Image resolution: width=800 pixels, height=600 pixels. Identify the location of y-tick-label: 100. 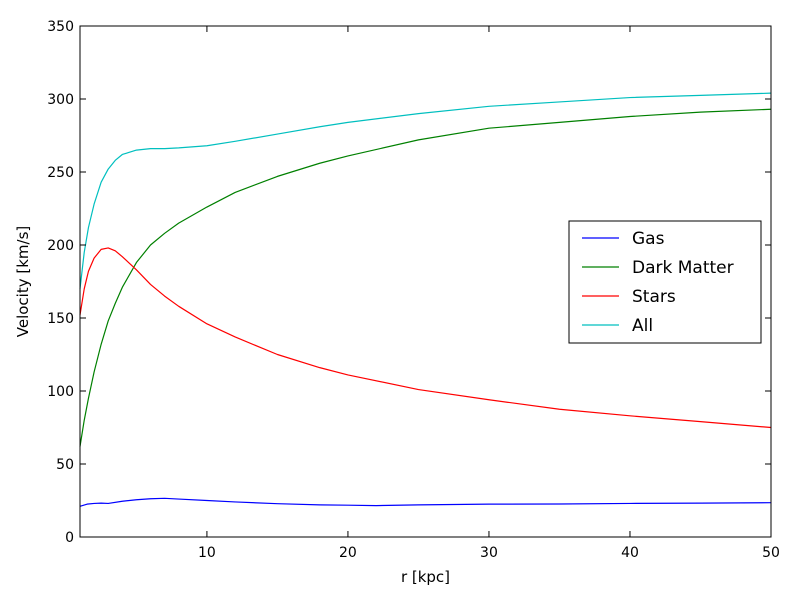
(60, 392).